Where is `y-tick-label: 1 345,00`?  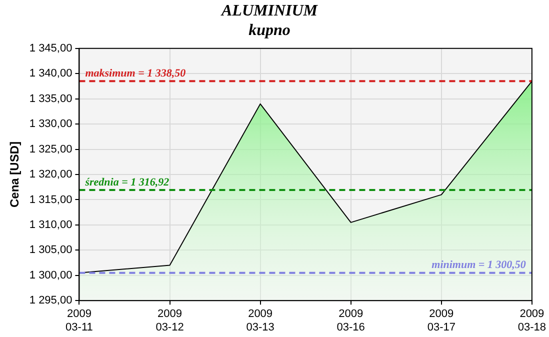 y-tick-label: 1 345,00 is located at coordinates (50, 48).